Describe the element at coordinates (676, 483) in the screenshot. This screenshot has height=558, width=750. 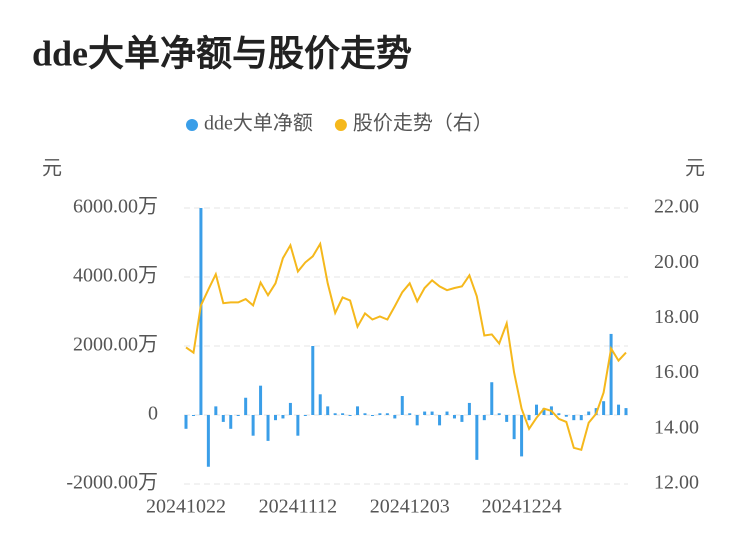
I see `y2-tick-label: 12.00` at that location.